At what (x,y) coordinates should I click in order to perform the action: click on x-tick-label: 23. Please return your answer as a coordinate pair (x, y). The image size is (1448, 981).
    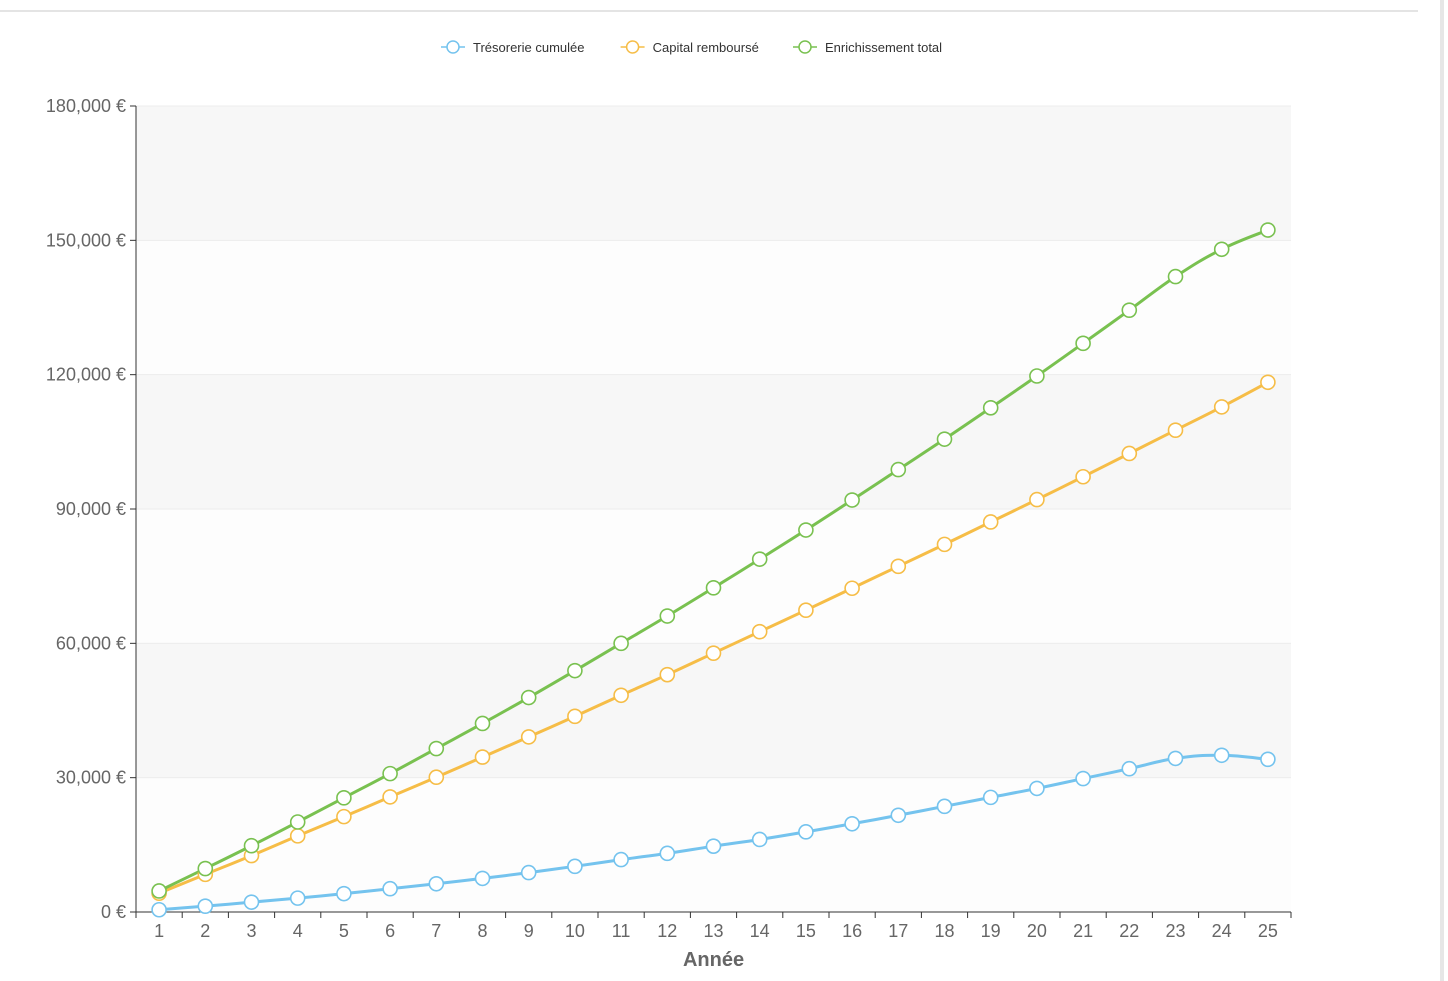
    Looking at the image, I should click on (1175, 931).